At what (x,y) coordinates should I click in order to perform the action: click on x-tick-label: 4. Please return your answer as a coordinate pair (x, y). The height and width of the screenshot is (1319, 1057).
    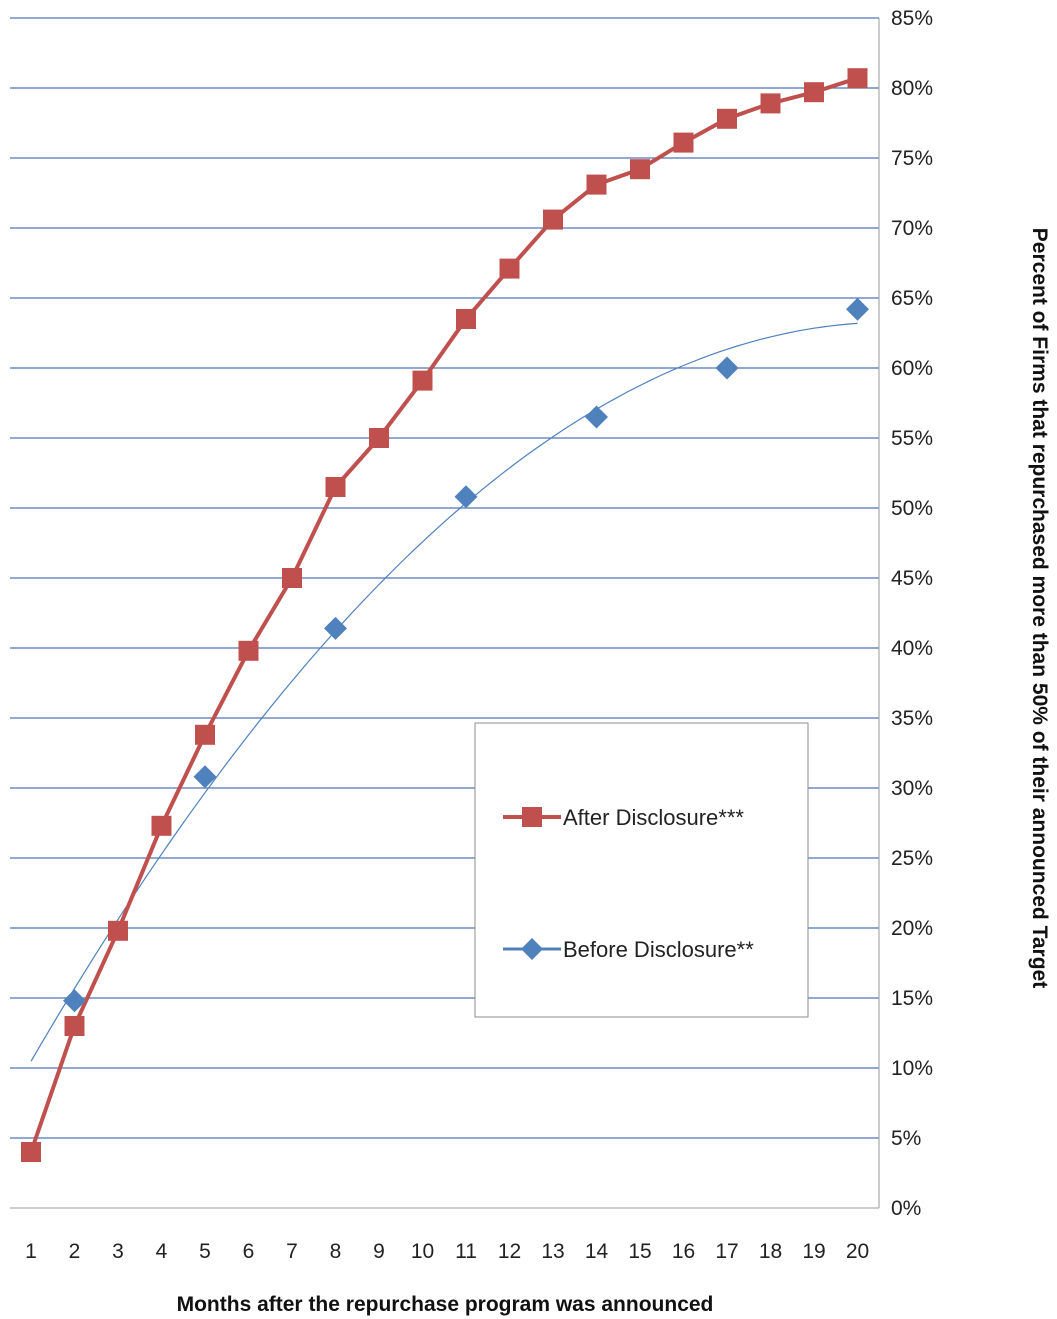
    Looking at the image, I should click on (162, 1251).